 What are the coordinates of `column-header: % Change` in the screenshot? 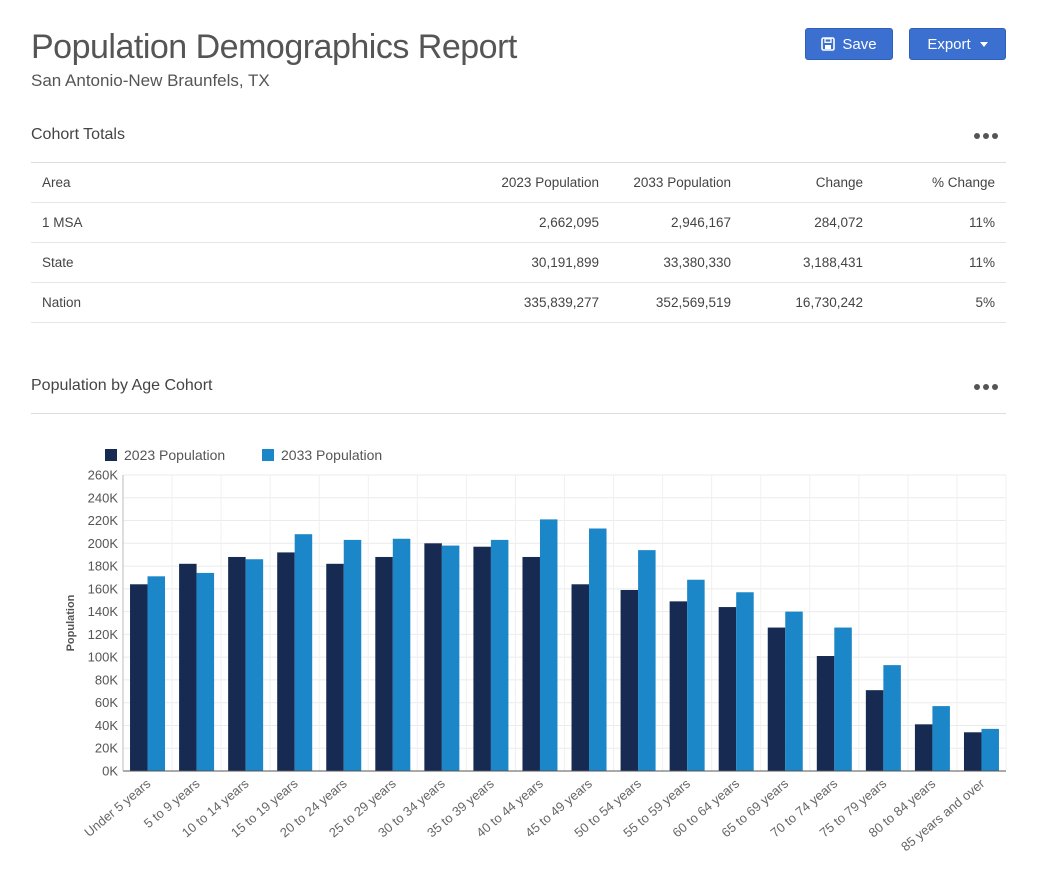 It's located at (940, 183).